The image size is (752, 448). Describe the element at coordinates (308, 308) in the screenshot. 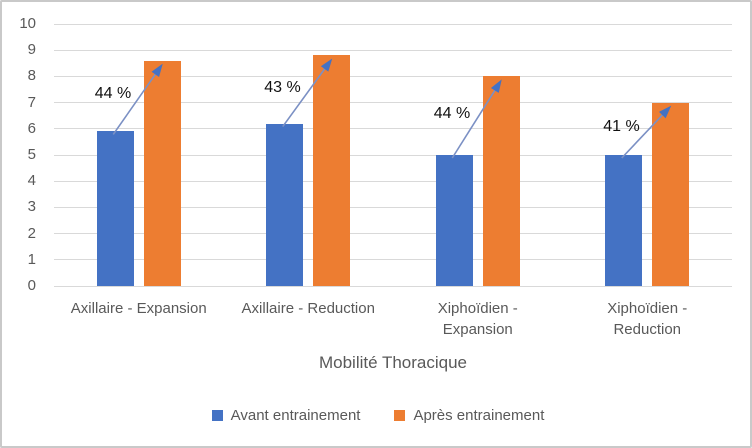

I see `x-category-label: Axillaire - Reduction` at that location.